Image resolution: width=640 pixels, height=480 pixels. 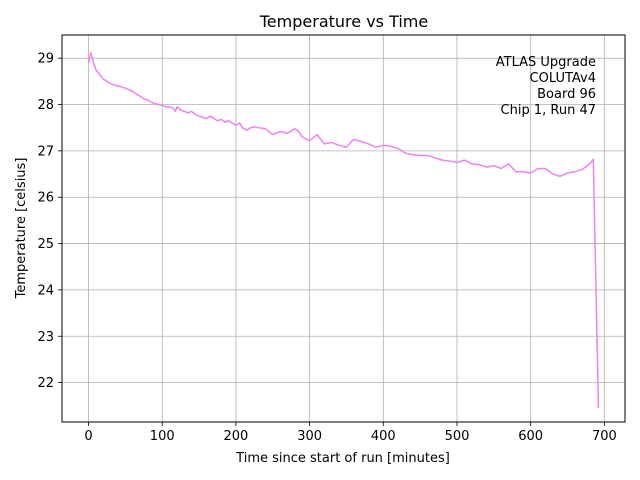 I want to click on y-tick-label: 26, so click(x=45, y=198).